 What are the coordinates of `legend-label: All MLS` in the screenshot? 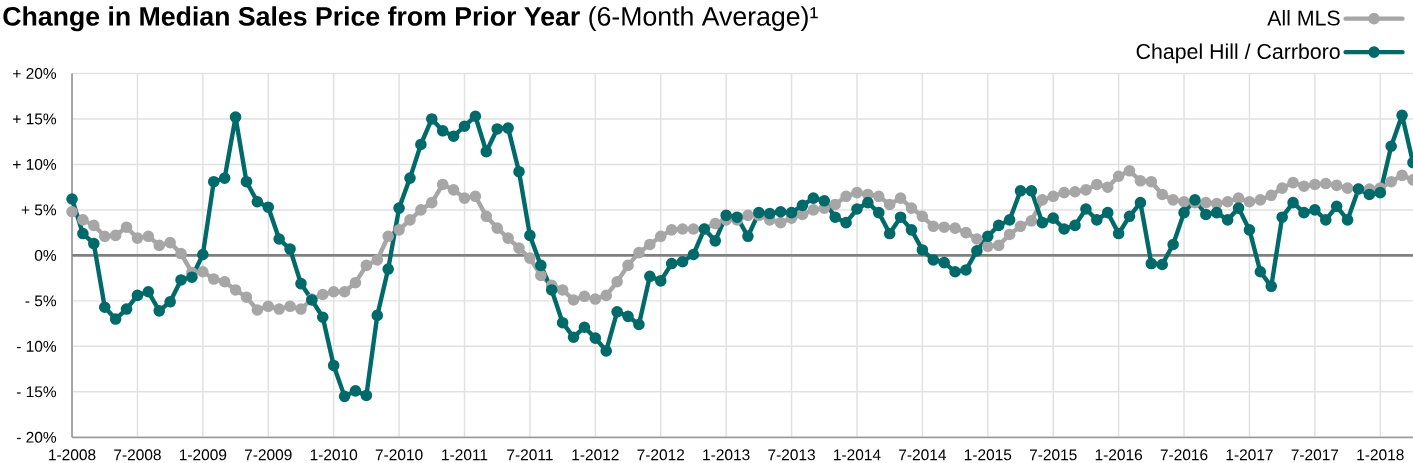 It's located at (1303, 17).